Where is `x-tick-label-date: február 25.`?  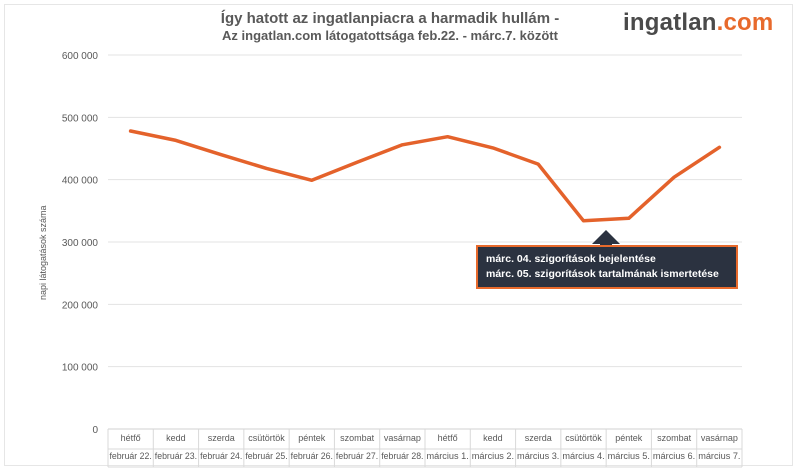 x-tick-label-date: február 25. is located at coordinates (266, 456).